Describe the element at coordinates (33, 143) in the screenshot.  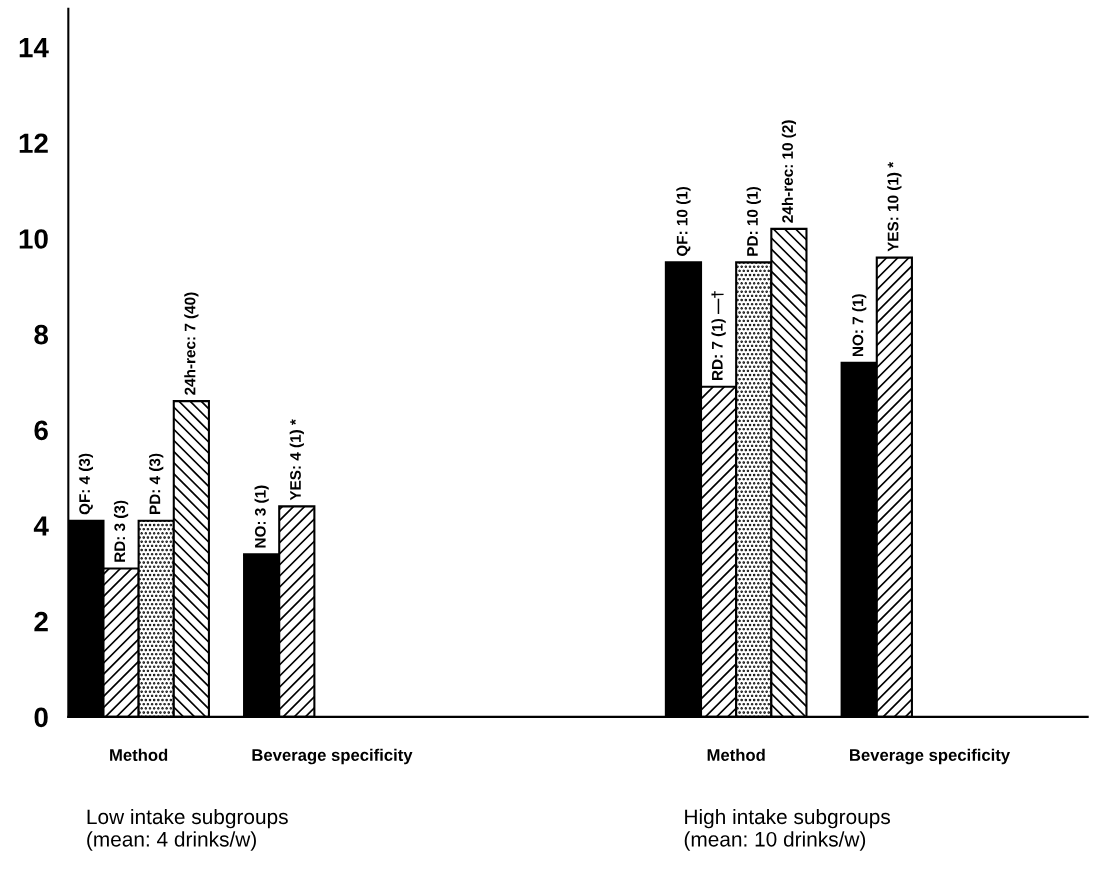
I see `y-tick-label: 12` at that location.